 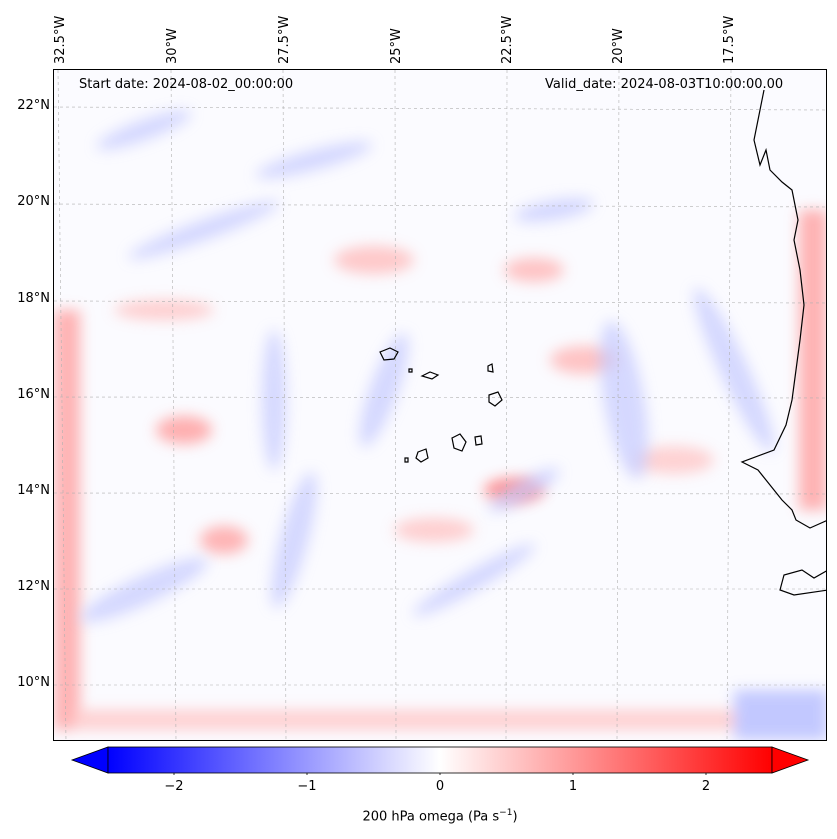 What do you see at coordinates (618, 46) in the screenshot?
I see `lon-label-20w: 20°W` at bounding box center [618, 46].